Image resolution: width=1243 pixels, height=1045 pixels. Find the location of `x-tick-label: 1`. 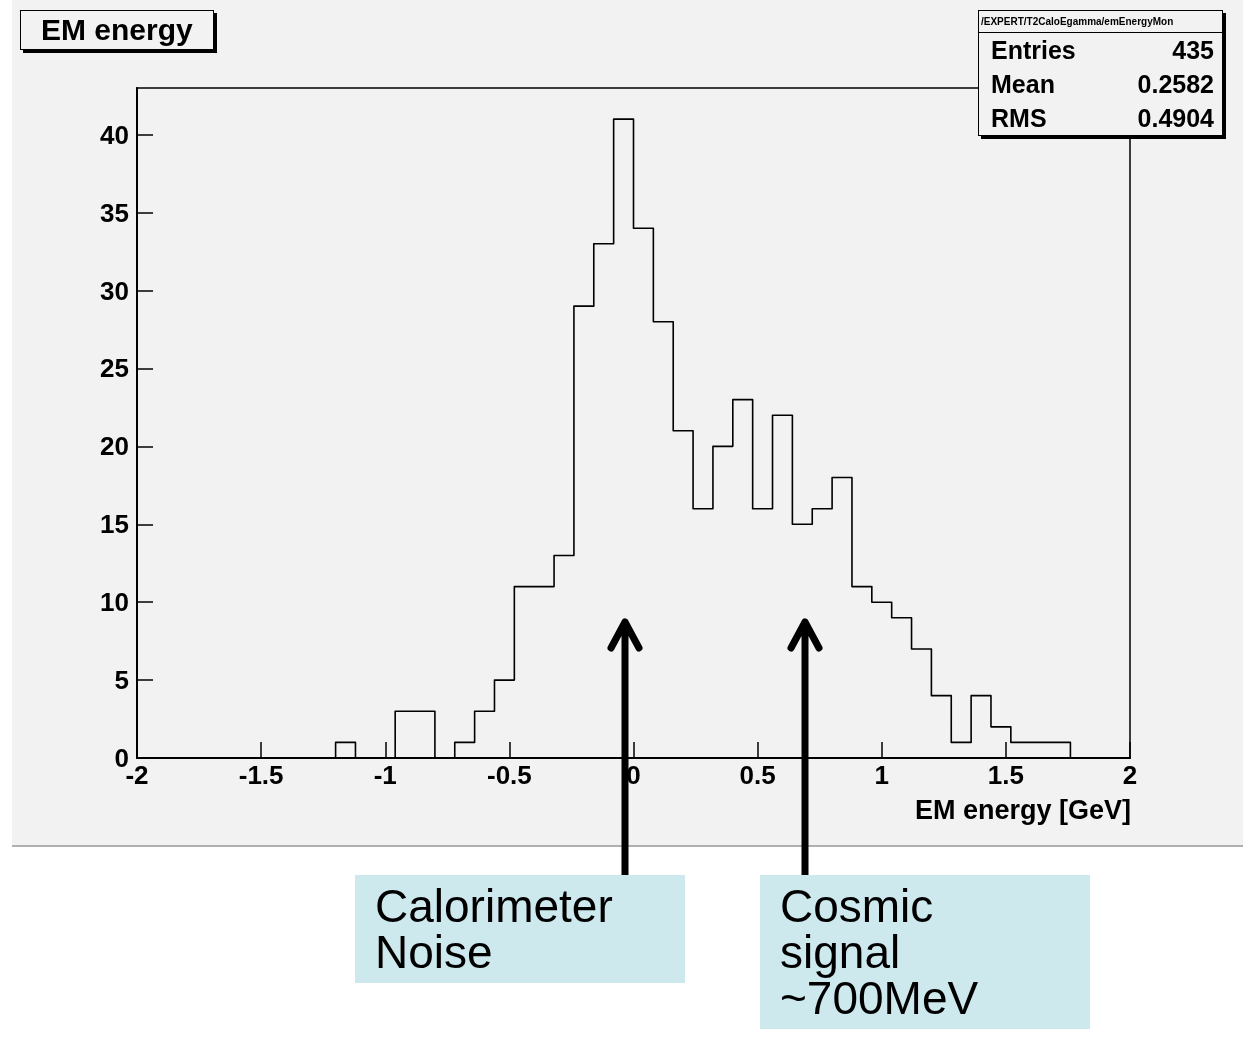

x-tick-label: 1 is located at coordinates (881, 775).